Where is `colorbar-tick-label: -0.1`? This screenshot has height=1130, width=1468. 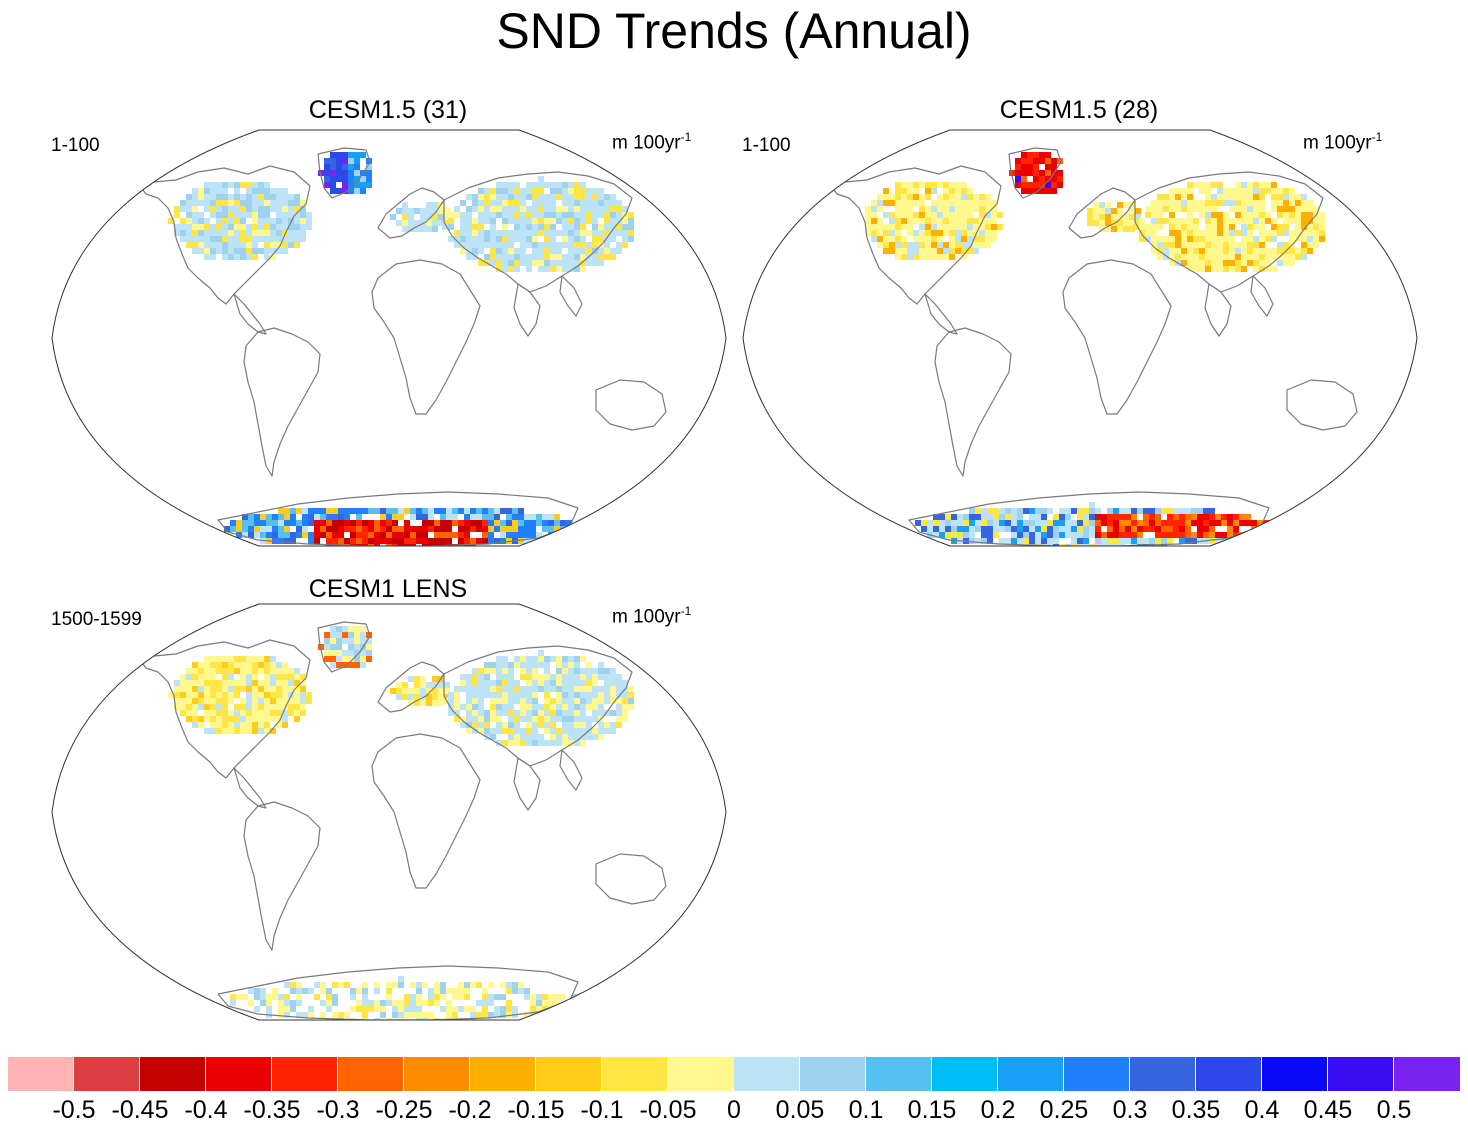
colorbar-tick-label: -0.1 is located at coordinates (602, 1110).